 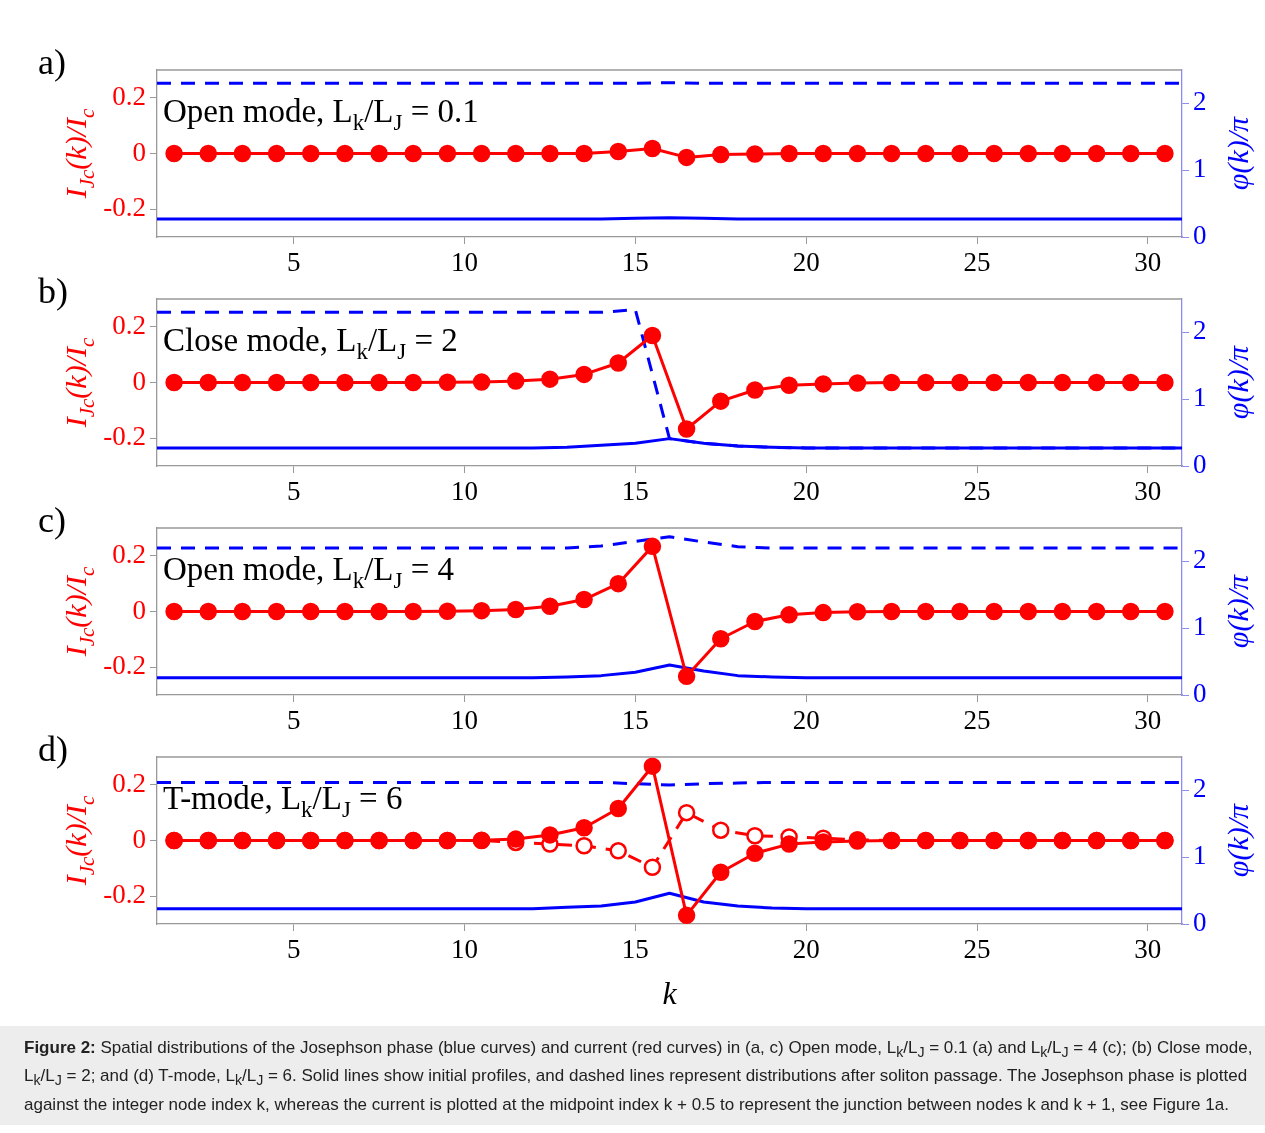 I want to click on chart-title: d), so click(x=53, y=749).